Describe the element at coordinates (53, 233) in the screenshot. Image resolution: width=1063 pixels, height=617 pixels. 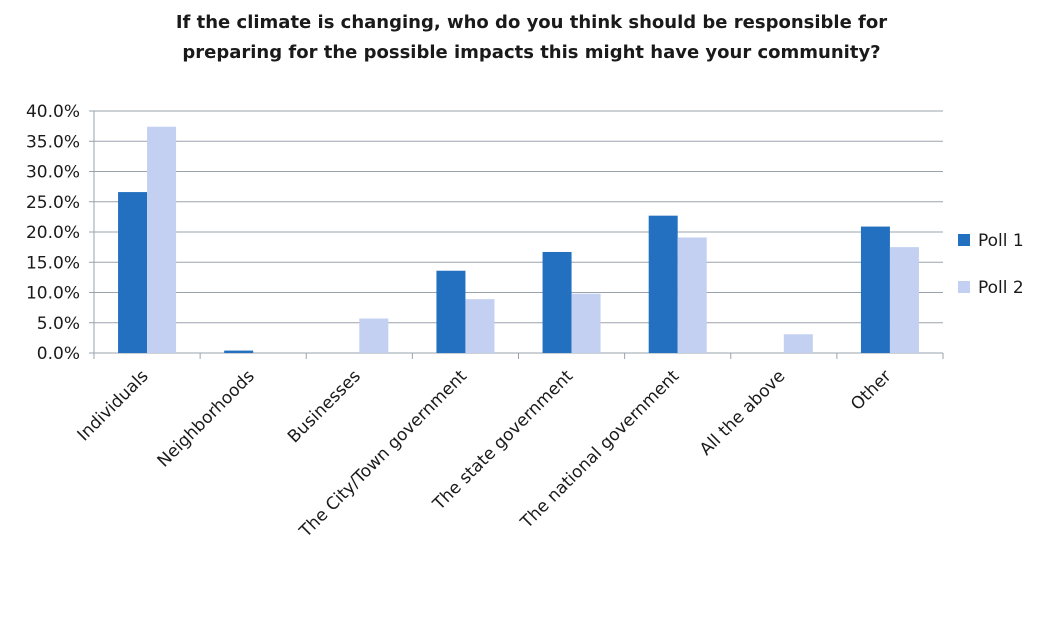
I see `y-tick-label: 20.0%` at that location.